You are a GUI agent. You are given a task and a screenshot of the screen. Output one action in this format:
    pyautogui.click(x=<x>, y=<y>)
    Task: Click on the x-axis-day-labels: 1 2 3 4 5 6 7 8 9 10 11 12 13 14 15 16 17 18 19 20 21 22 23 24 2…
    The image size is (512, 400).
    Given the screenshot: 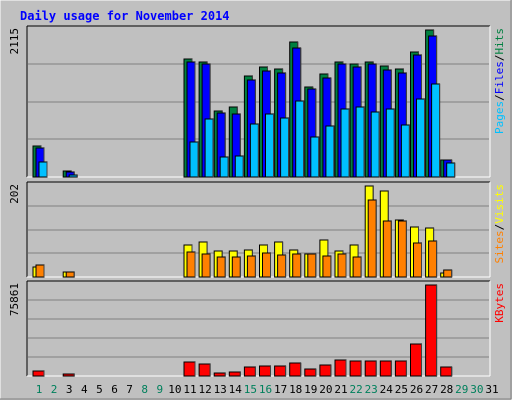 What is the action you would take?
    pyautogui.click(x=267, y=389)
    